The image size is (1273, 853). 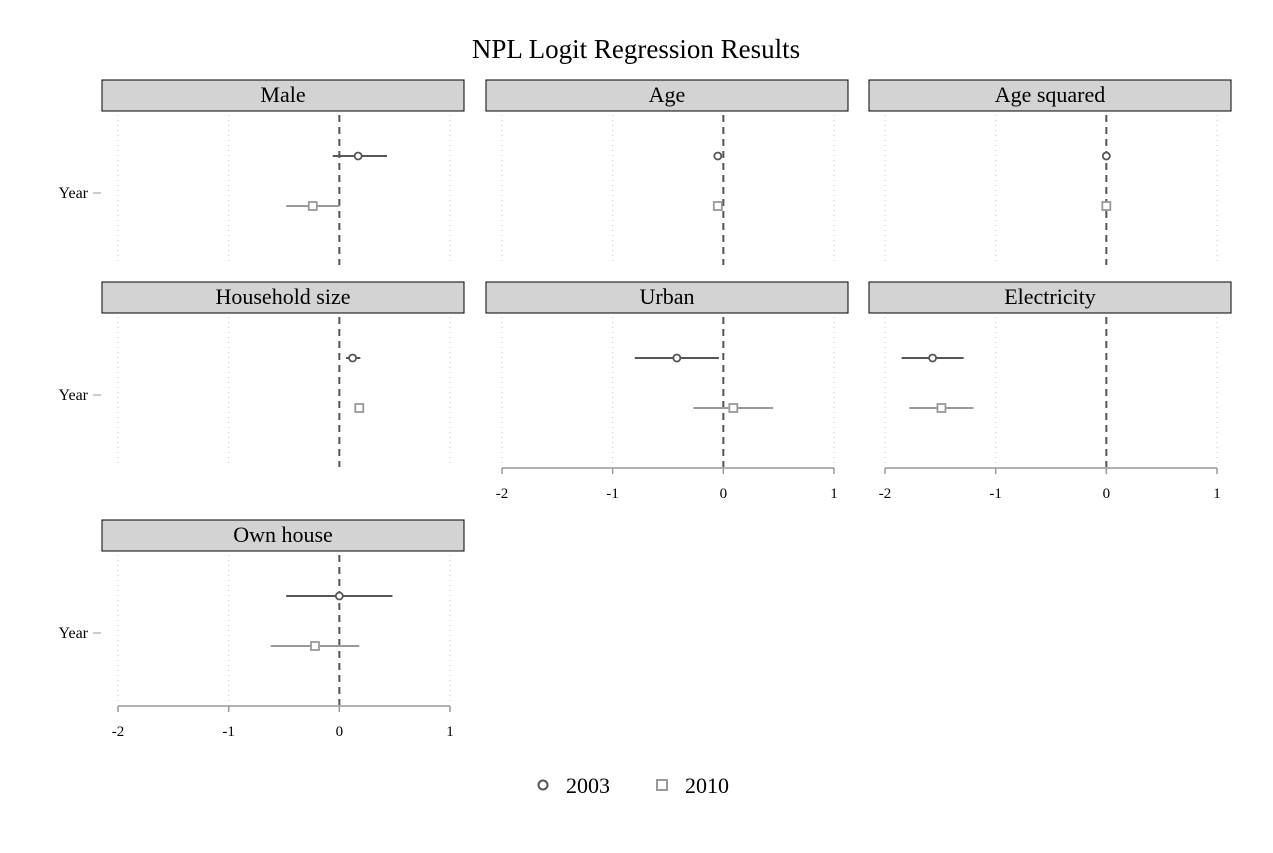 What do you see at coordinates (636, 49) in the screenshot?
I see `chart-title: NPL Logit Regression Results` at bounding box center [636, 49].